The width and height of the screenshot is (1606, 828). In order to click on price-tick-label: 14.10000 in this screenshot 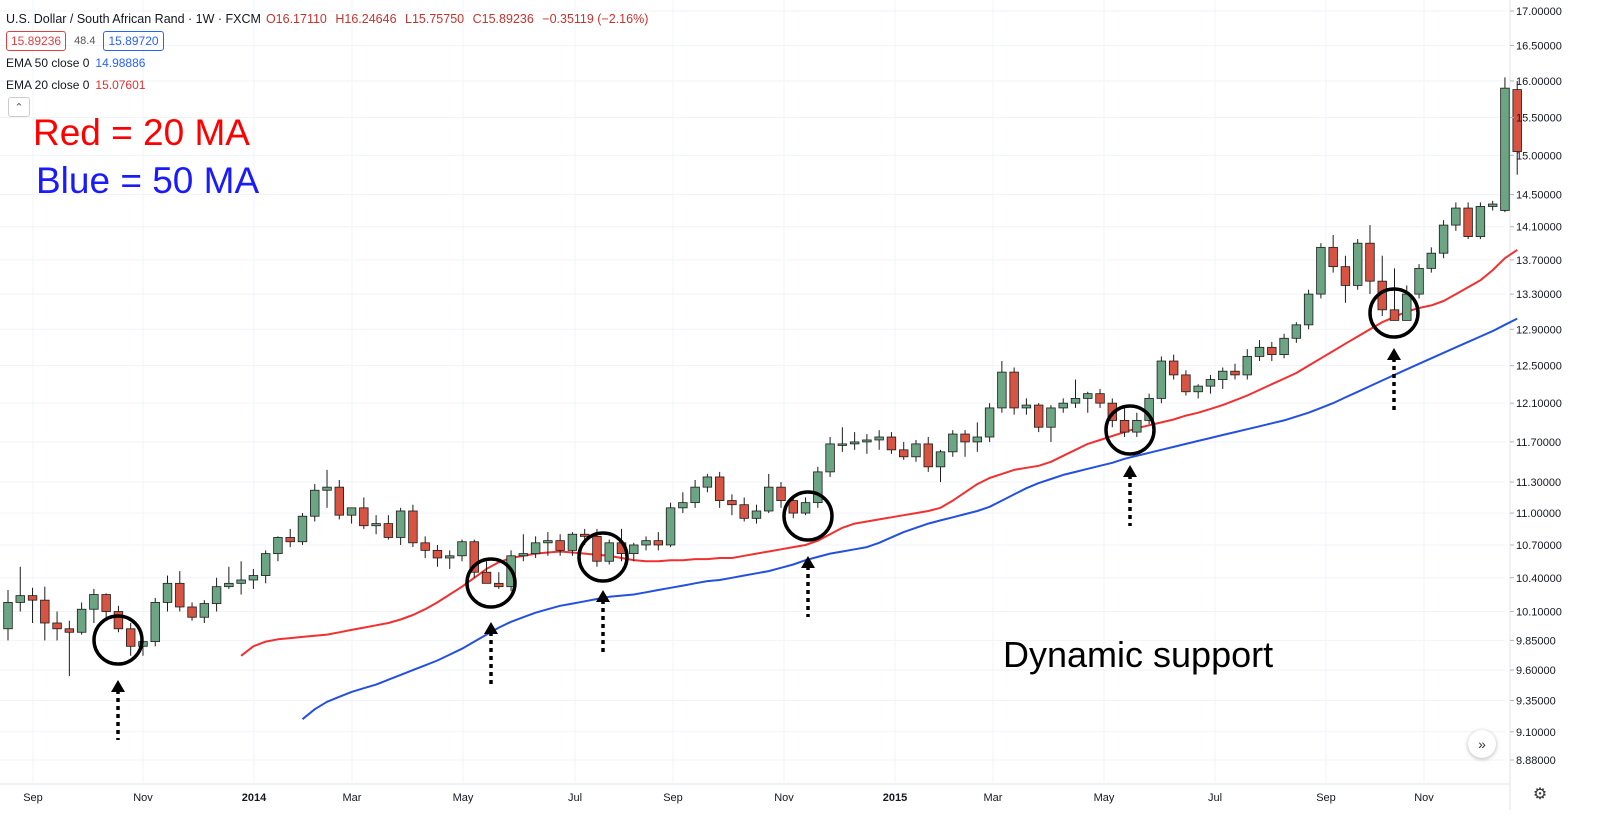, I will do `click(1539, 228)`.